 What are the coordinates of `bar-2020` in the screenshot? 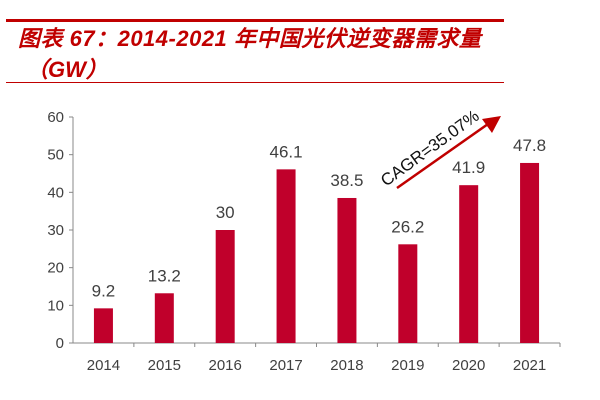 It's located at (469, 264).